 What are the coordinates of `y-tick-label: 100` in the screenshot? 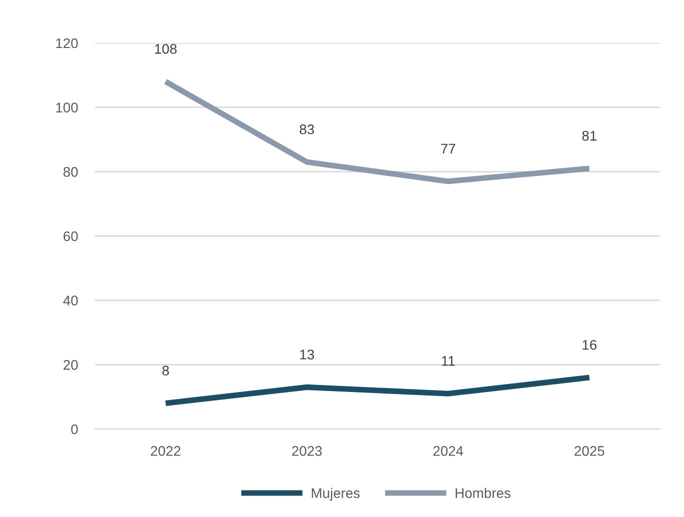 It's located at (67, 107).